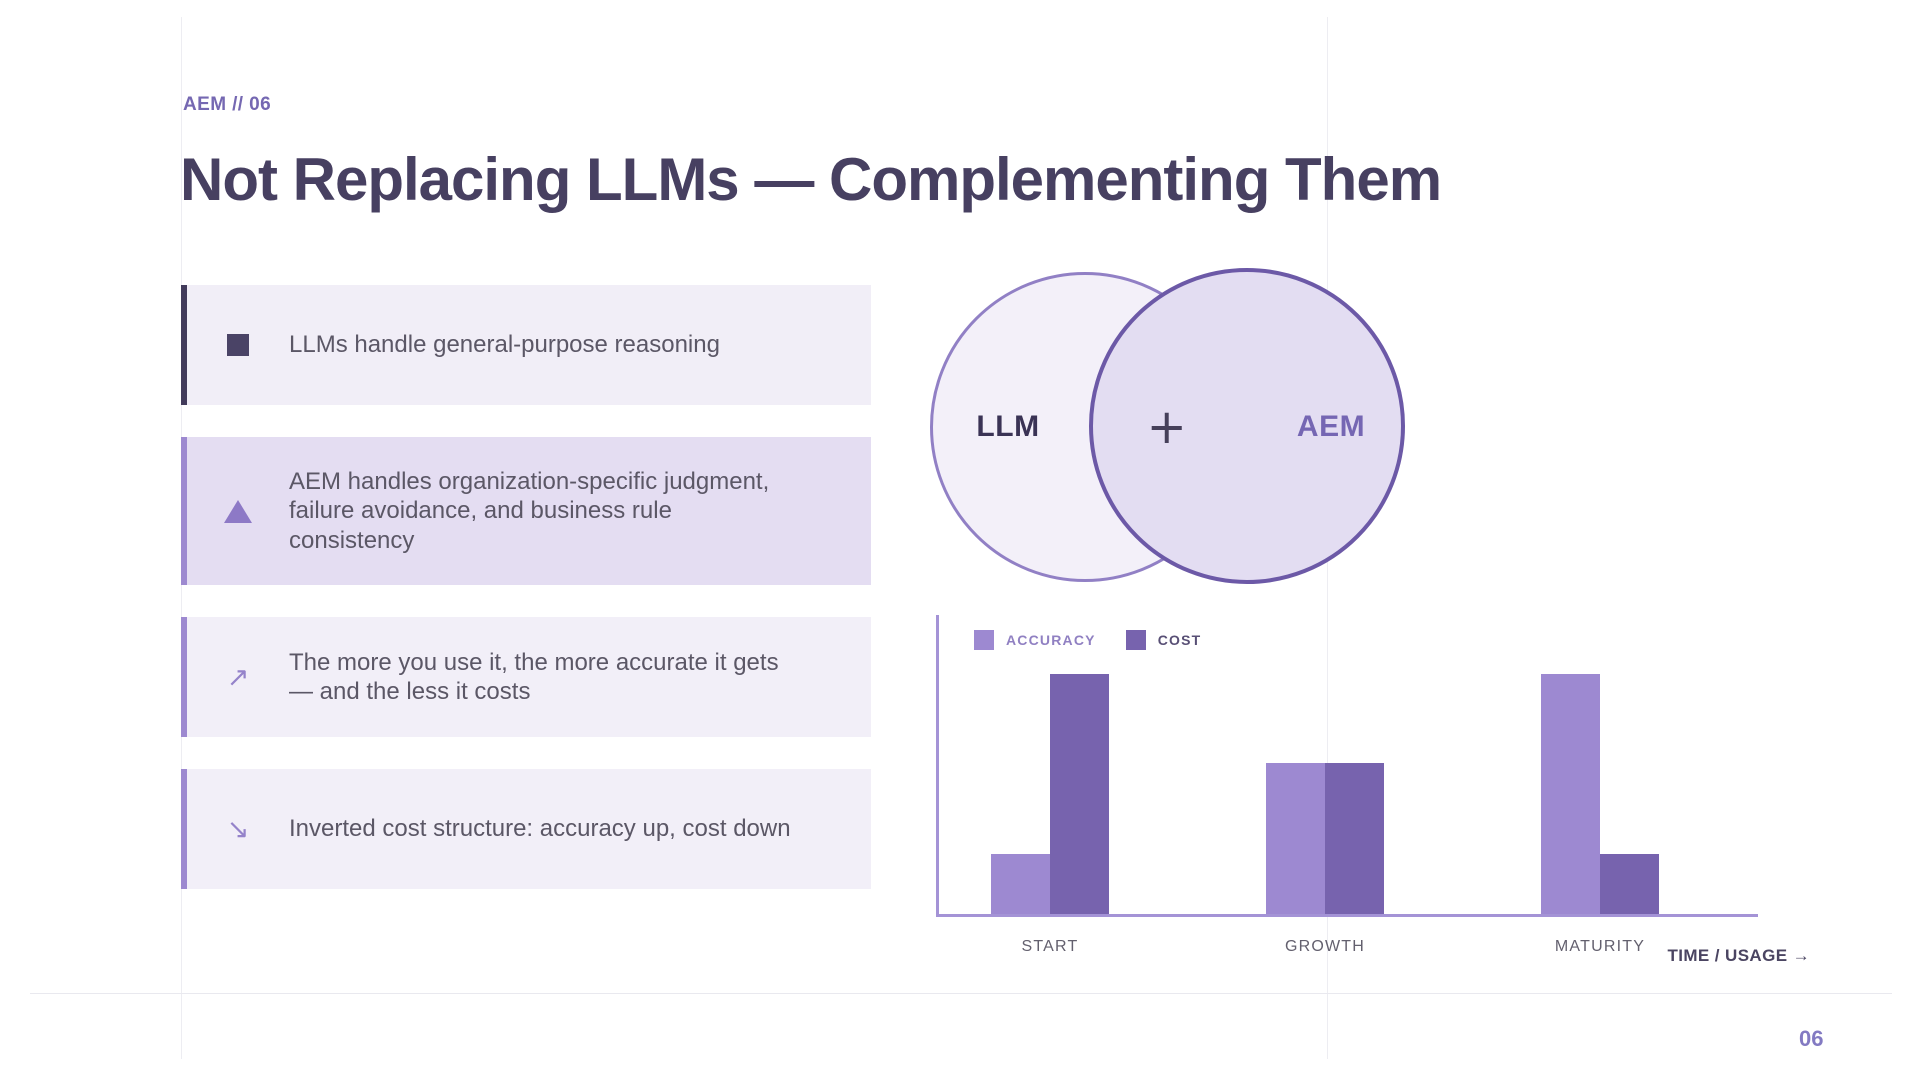 Image resolution: width=1920 pixels, height=1080 pixels. I want to click on chart-legend: ACCURACY COST, so click(1087, 640).